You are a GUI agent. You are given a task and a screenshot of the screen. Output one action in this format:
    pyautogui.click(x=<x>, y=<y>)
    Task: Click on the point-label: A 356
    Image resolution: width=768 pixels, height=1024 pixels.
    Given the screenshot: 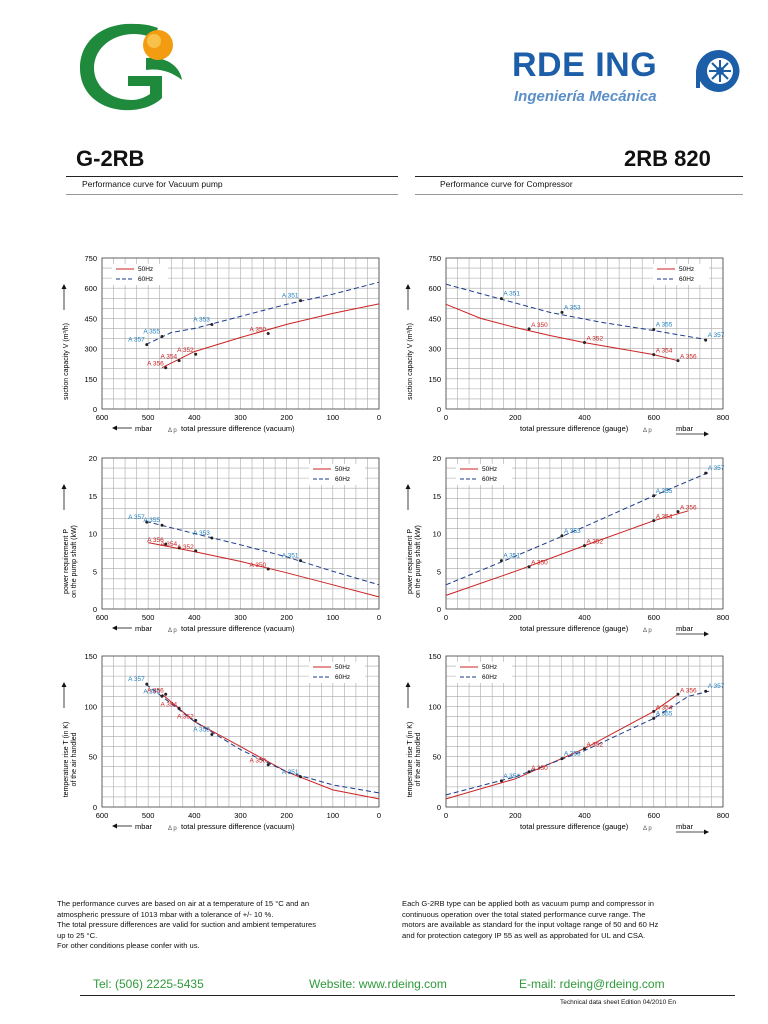 What is the action you would take?
    pyautogui.click(x=155, y=364)
    